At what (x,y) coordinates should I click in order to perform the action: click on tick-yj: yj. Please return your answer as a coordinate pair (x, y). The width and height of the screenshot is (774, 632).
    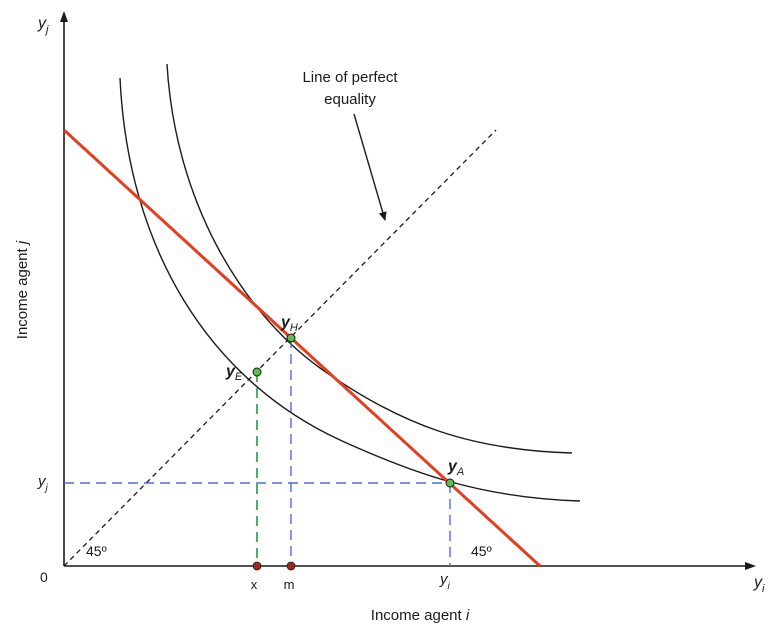
    Looking at the image, I should click on (43, 483).